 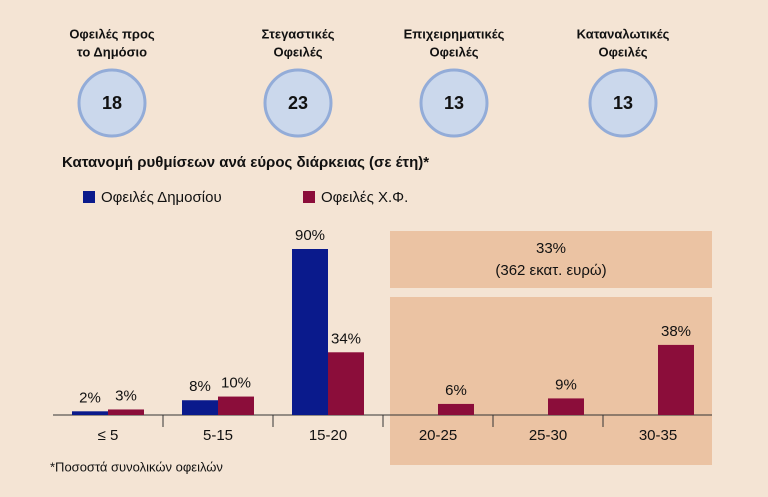 I want to click on card-label: Επιχειρηματικές, so click(x=454, y=33).